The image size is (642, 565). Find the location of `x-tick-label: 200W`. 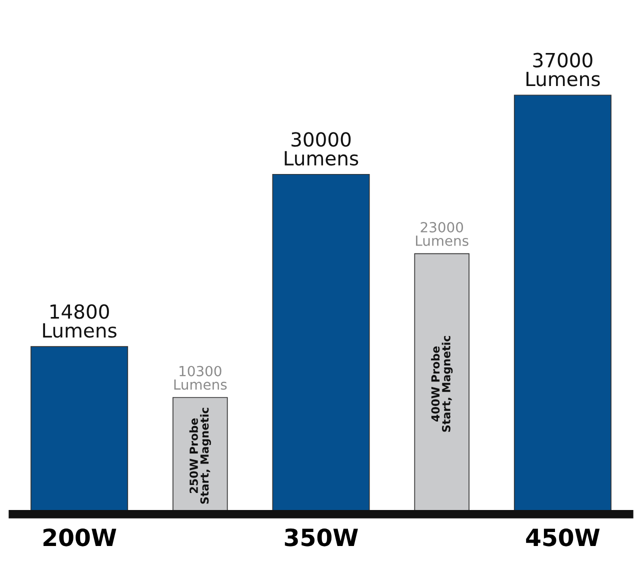

x-tick-label: 200W is located at coordinates (80, 537).